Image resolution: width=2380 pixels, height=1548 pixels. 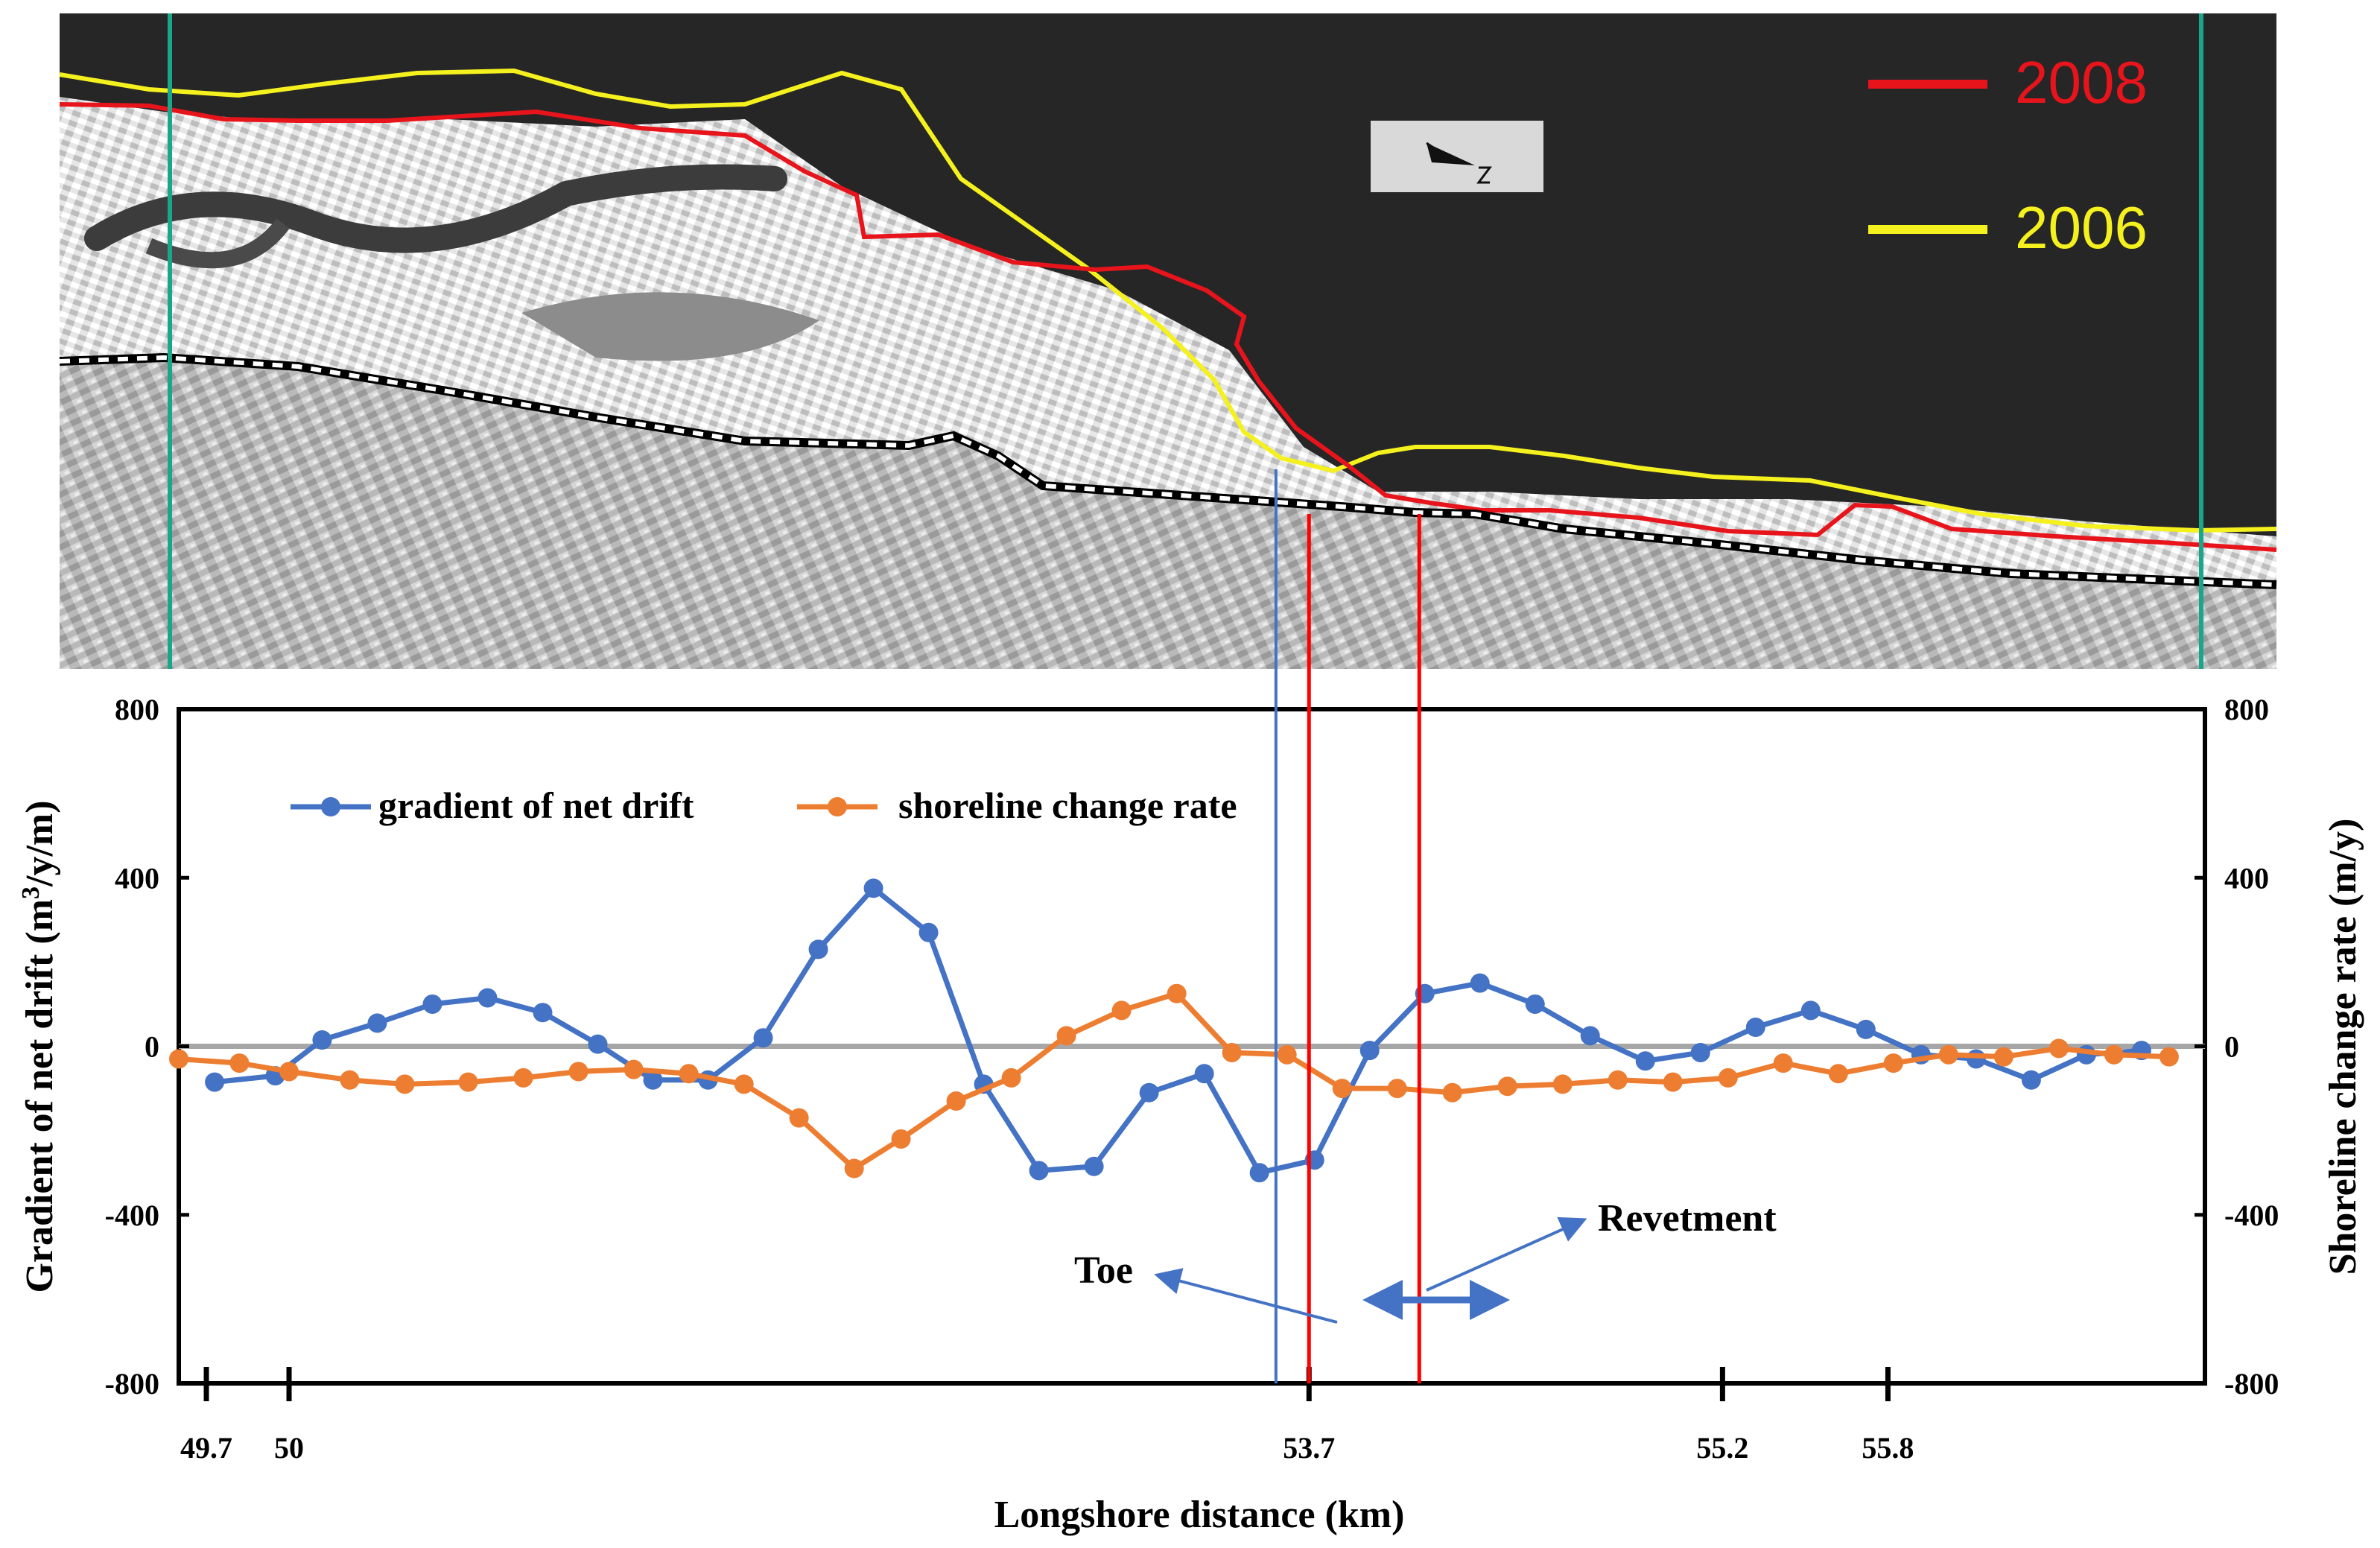 What do you see at coordinates (1103, 1271) in the screenshot?
I see `toe-label: Toe` at bounding box center [1103, 1271].